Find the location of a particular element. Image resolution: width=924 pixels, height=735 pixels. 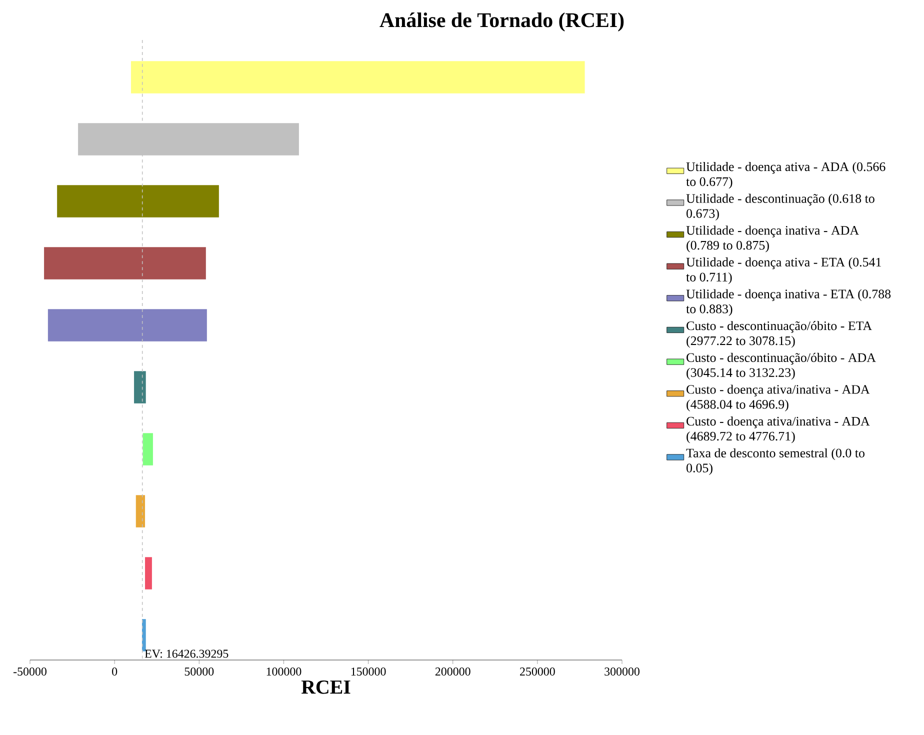

legend-label: Utilidade - descontinuação (0.618 to 0.673) is located at coordinates (780, 207).